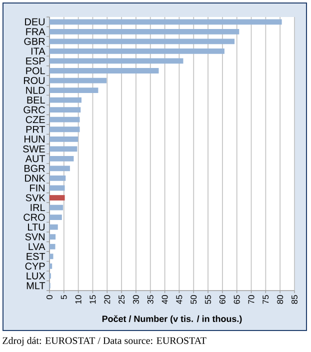 This screenshot has height=352, width=311. Describe the element at coordinates (34, 110) in the screenshot. I see `y-tick-label: GRC` at that location.